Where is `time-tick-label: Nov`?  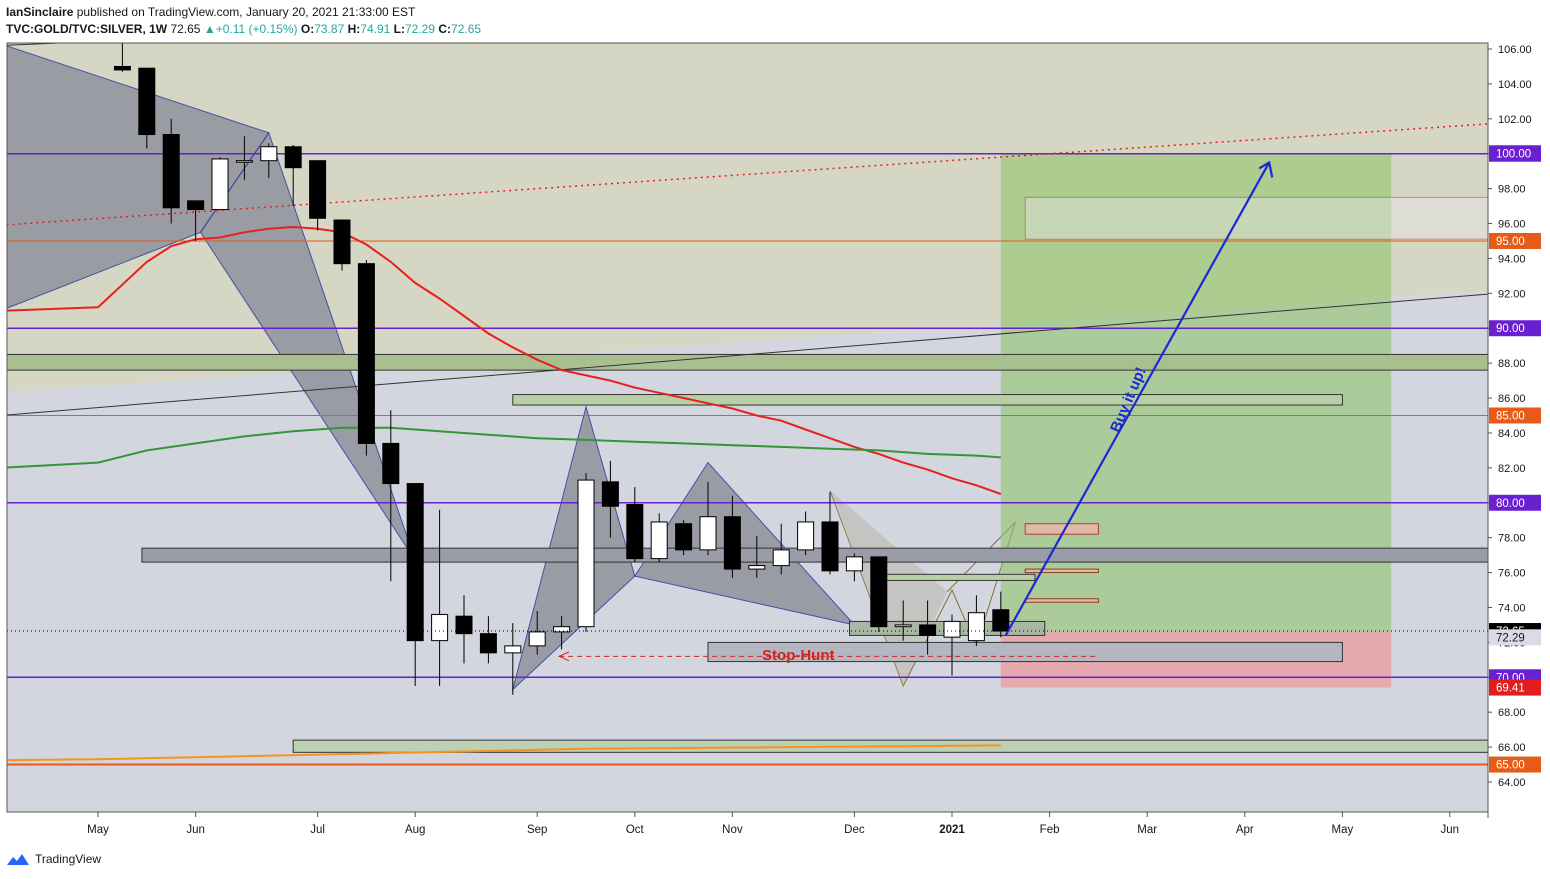 time-tick-label: Nov is located at coordinates (732, 830).